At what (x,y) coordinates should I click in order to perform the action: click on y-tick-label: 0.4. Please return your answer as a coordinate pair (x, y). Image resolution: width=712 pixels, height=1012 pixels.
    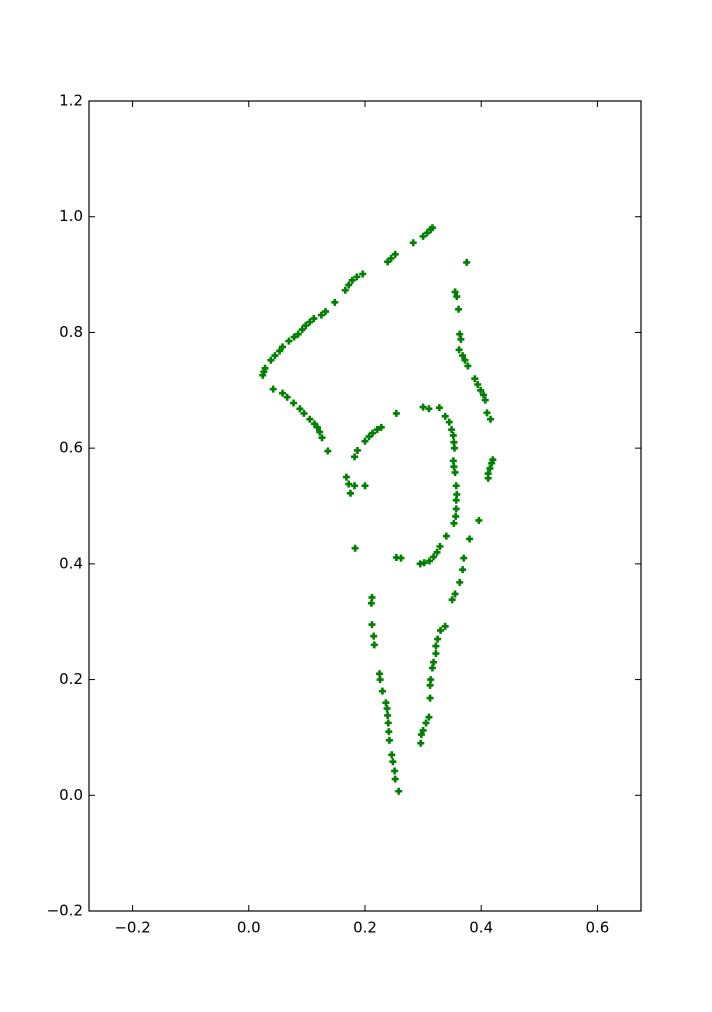
    Looking at the image, I should click on (71, 563).